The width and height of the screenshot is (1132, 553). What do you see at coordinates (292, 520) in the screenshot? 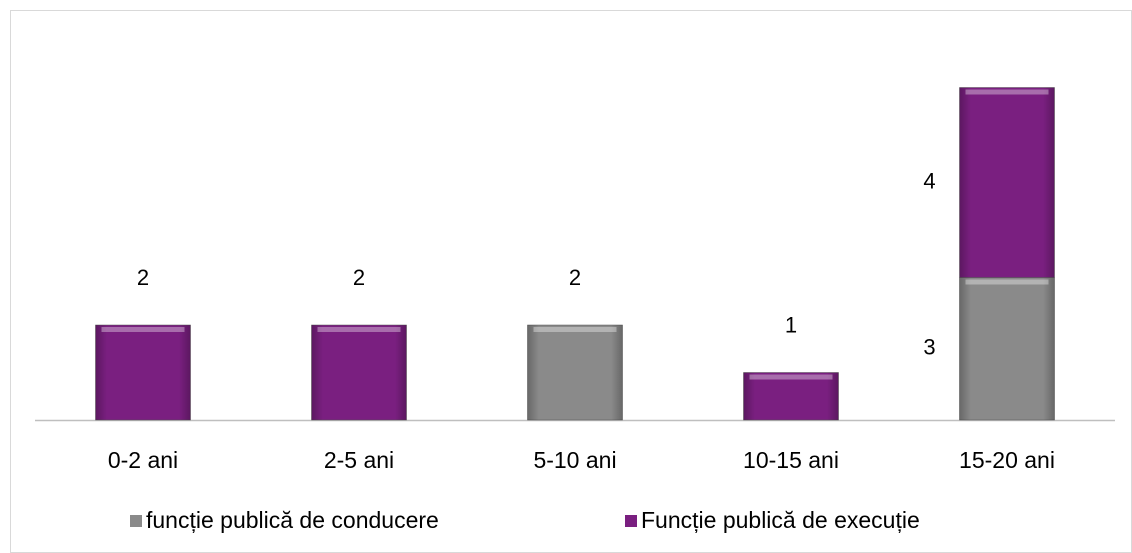
I see `legend-label: funcție publică de conducere` at bounding box center [292, 520].